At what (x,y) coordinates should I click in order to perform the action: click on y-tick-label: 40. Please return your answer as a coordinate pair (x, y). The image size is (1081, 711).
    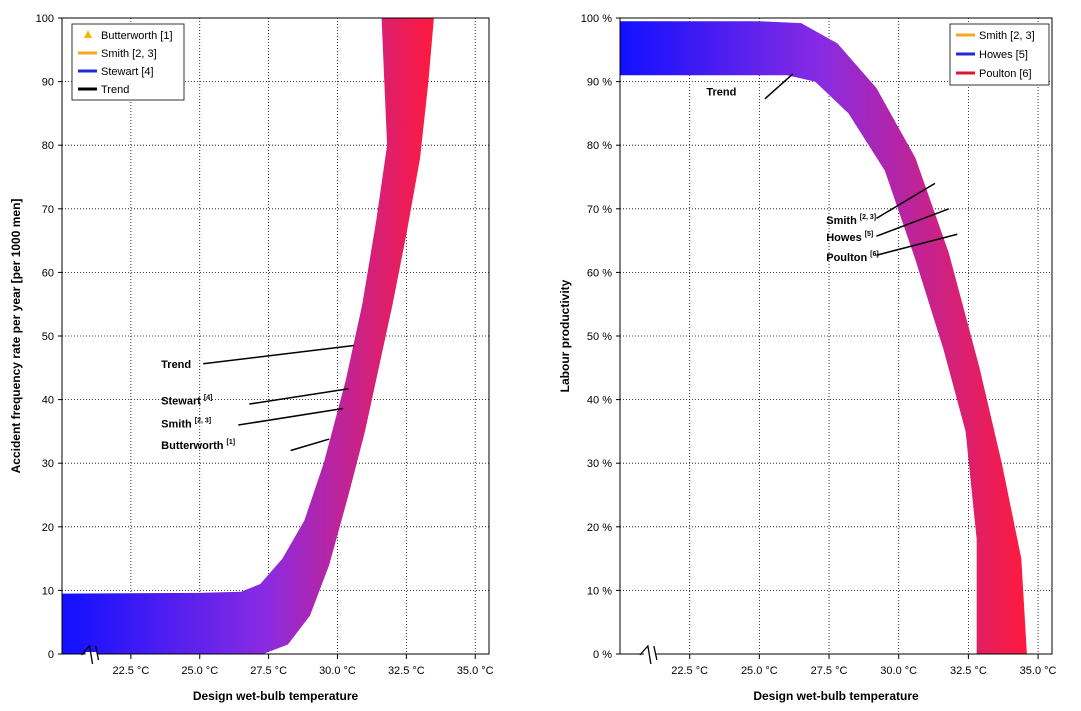
    Looking at the image, I should click on (48, 401).